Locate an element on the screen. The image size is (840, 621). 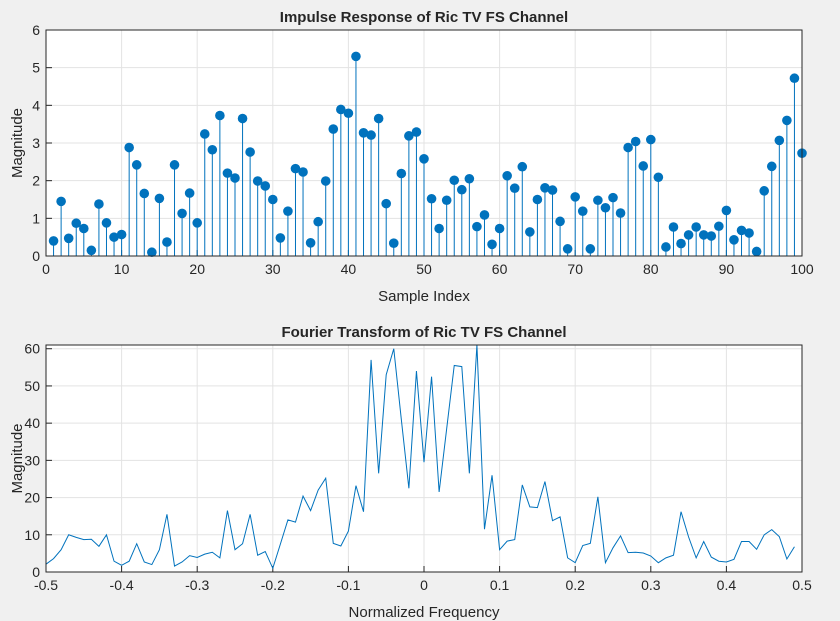
x-tick-label: -0.5 is located at coordinates (46, 585).